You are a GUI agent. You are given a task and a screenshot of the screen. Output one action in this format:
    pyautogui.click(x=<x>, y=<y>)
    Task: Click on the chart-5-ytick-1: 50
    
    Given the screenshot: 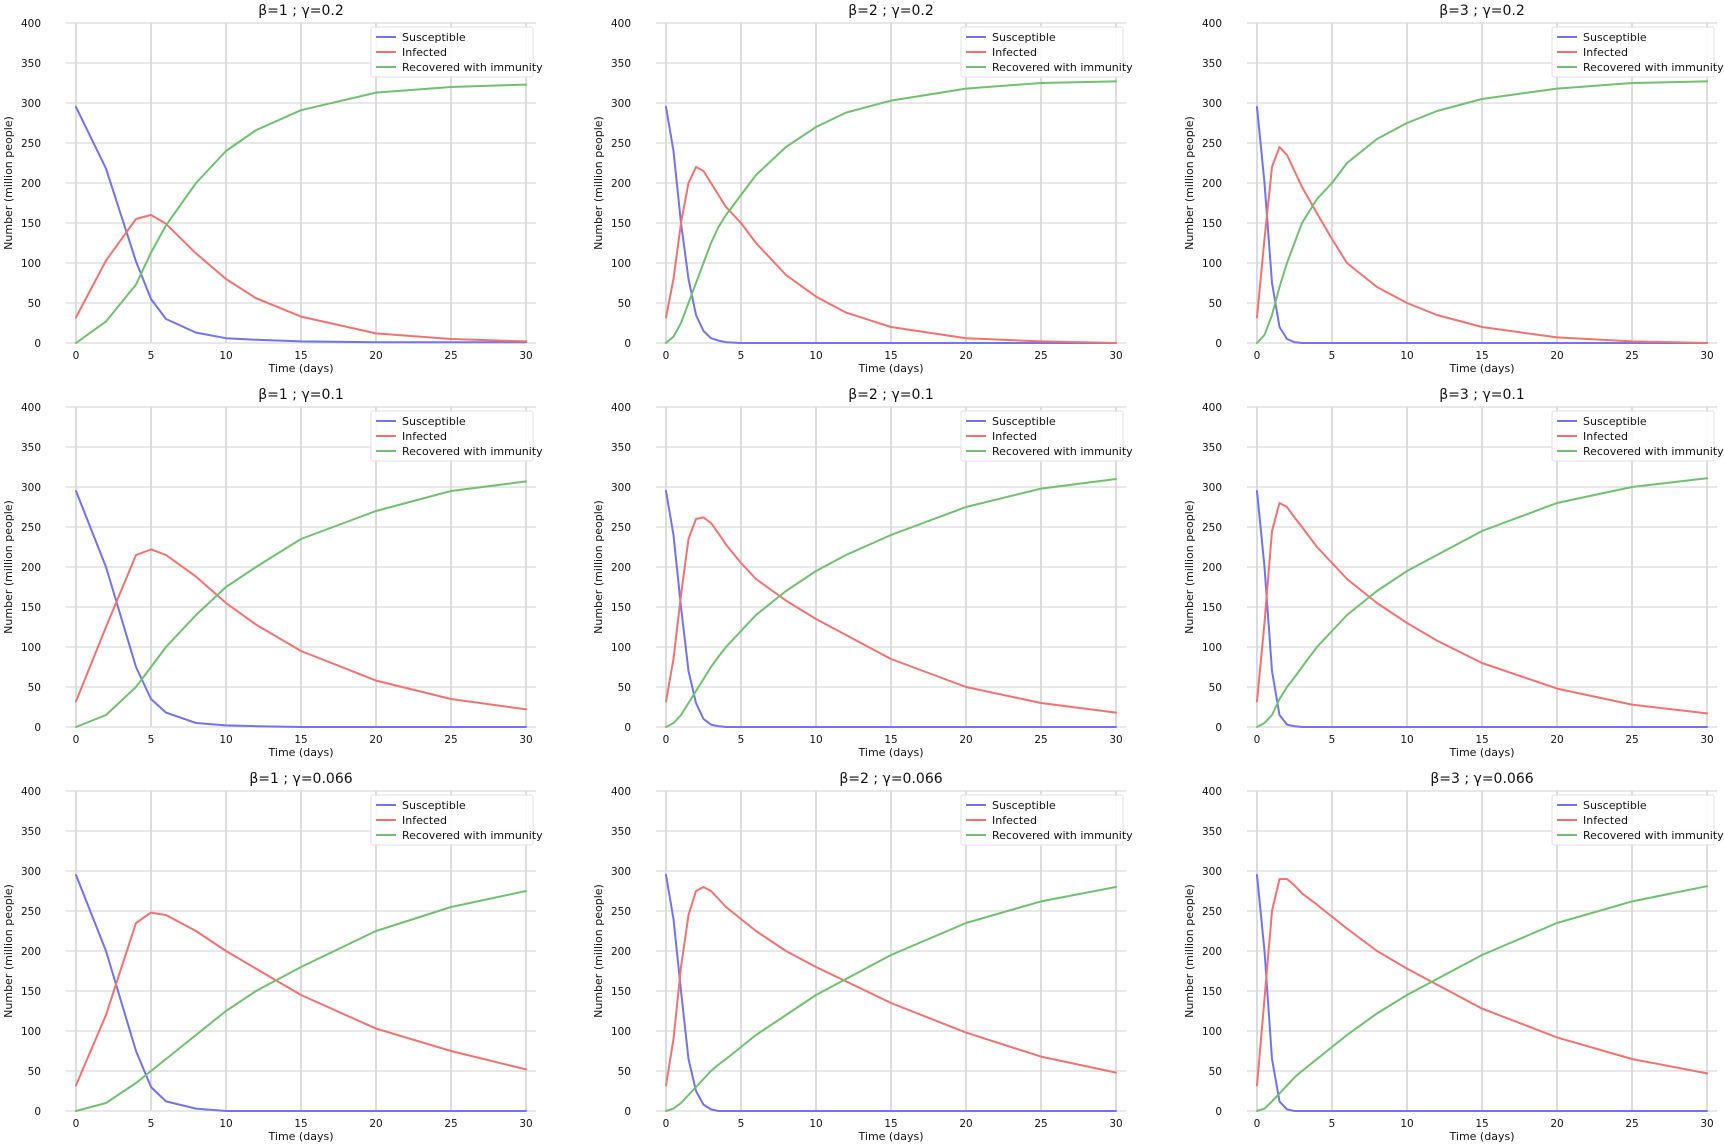 What is the action you would take?
    pyautogui.click(x=624, y=688)
    